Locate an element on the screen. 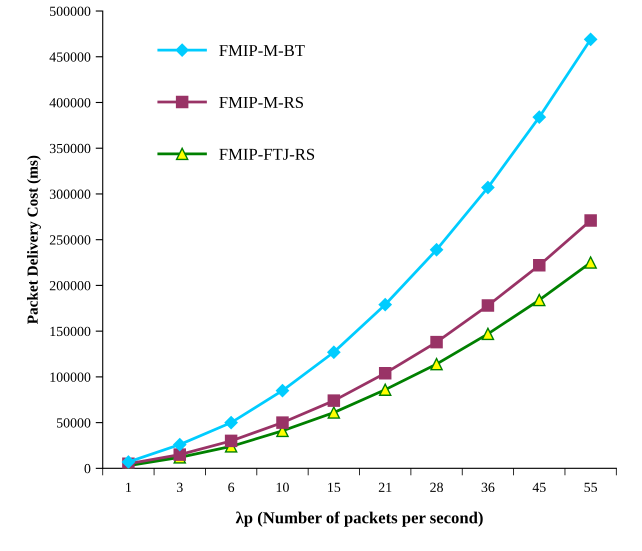 Image resolution: width=642 pixels, height=551 pixels. y-tick-label: 0 is located at coordinates (87, 469).